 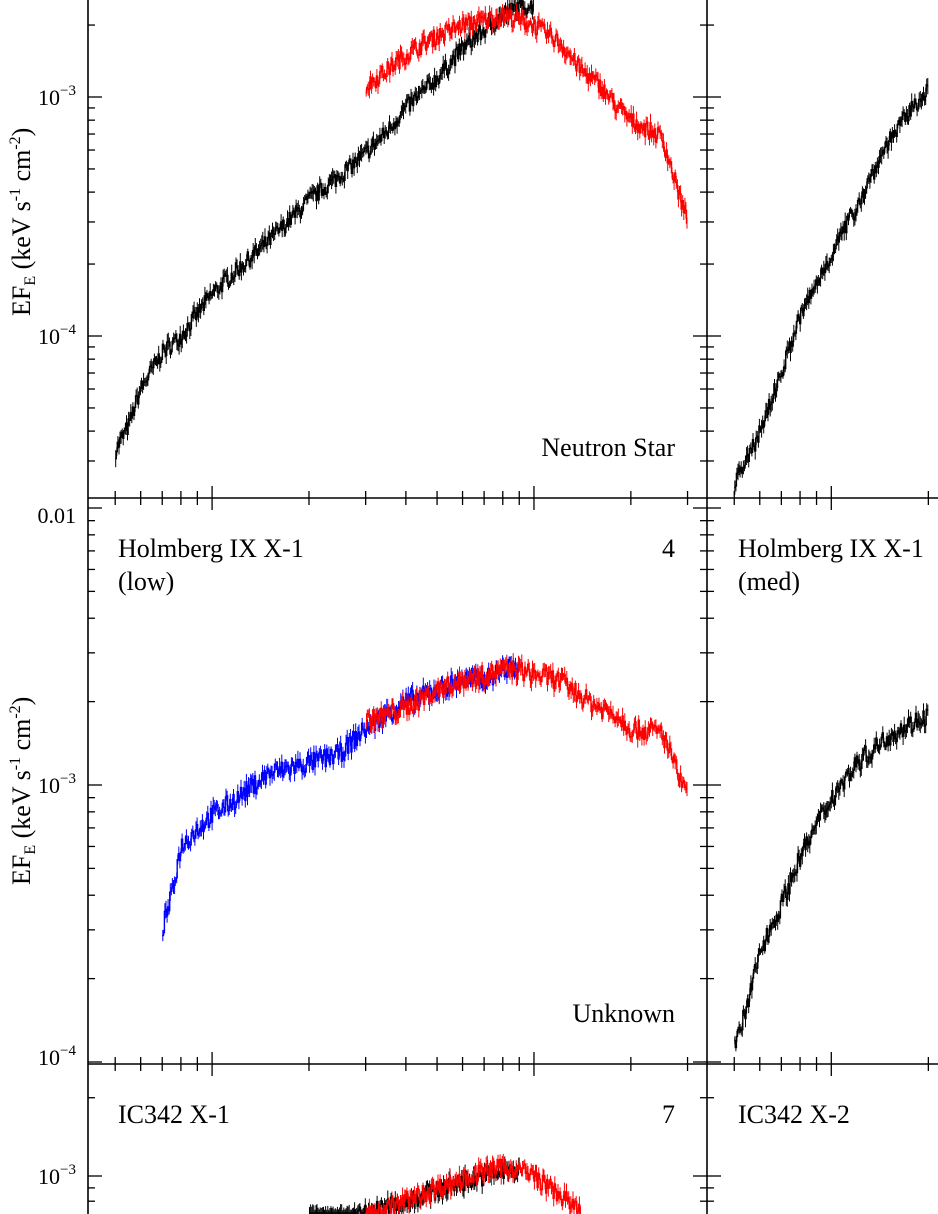 I want to click on panel4-title: Holmberg IX X-1, so click(x=211, y=548).